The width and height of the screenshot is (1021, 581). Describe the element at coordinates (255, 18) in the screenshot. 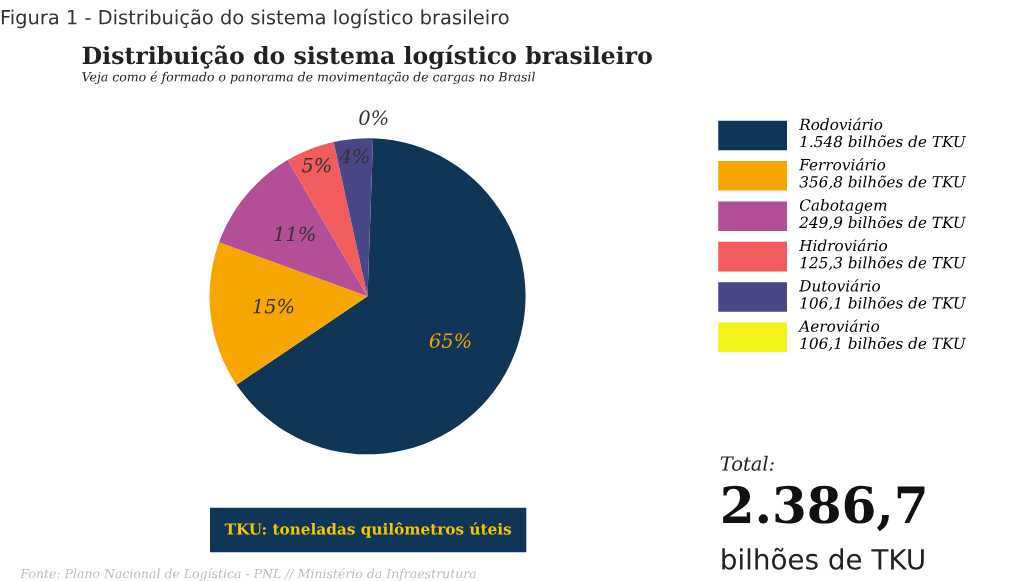

I see `text: Figura 1 - Distribuição do sistema logístico brasileiro` at that location.